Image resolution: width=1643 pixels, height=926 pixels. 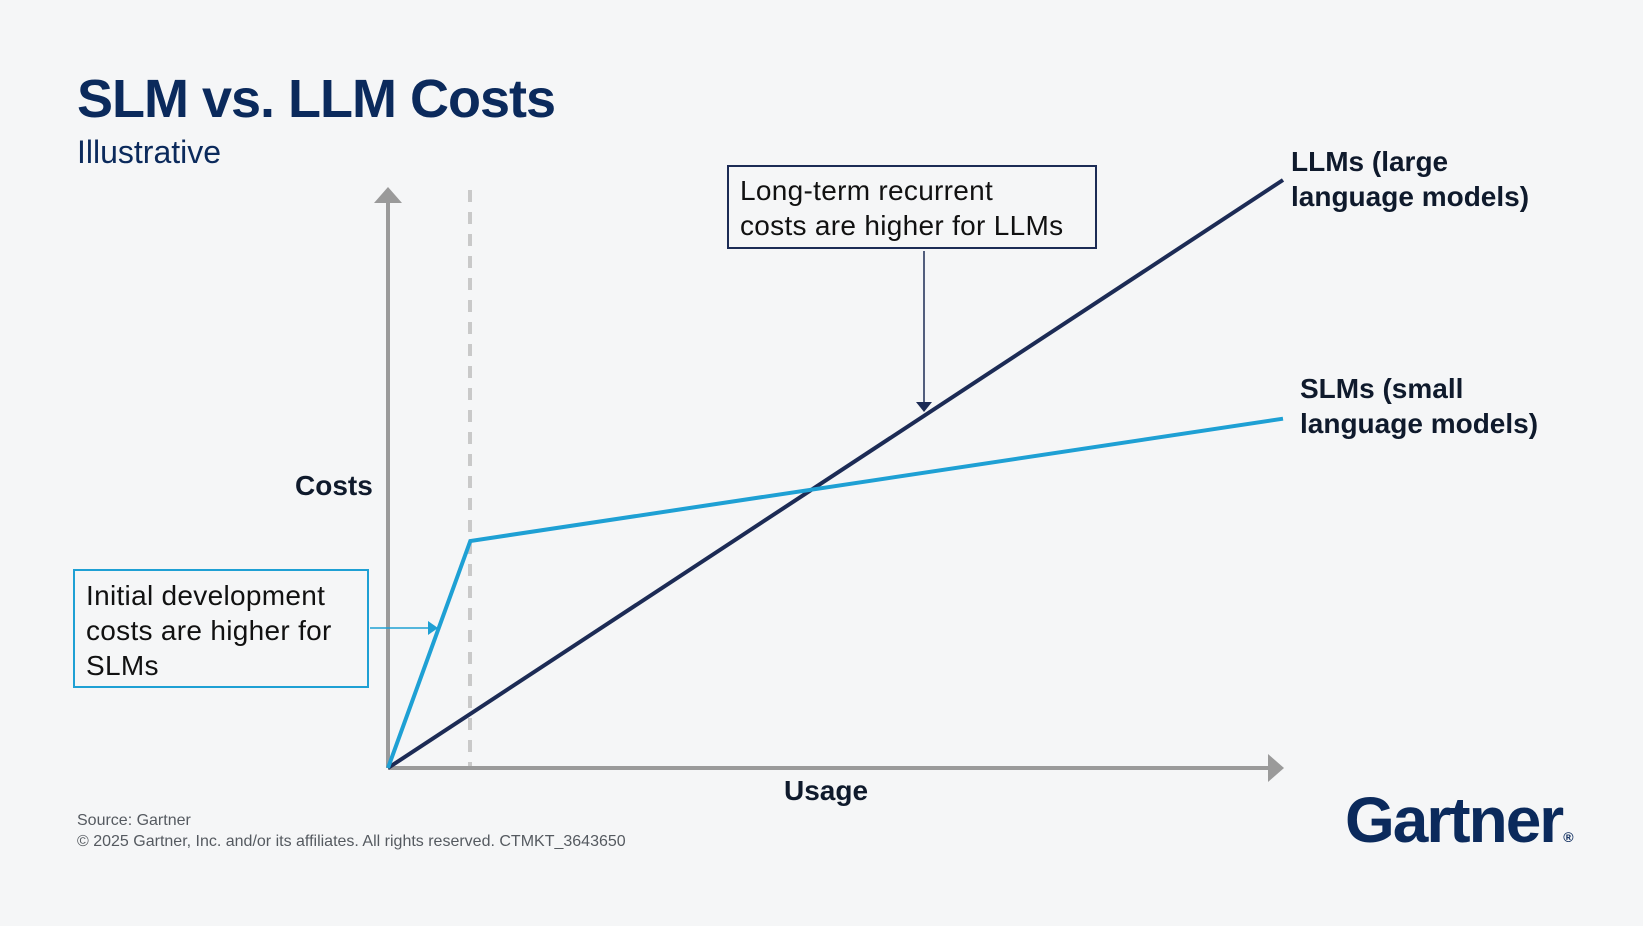 I want to click on x-axis-arrow, so click(x=1276, y=768).